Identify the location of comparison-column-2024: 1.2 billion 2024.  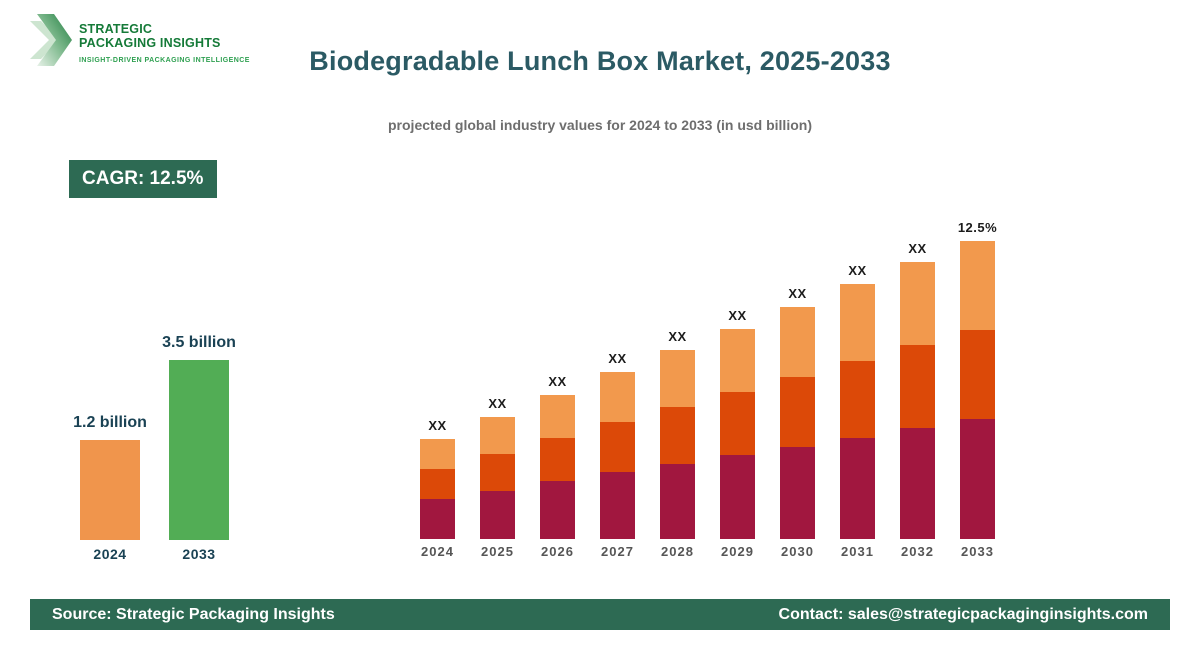
(110, 488).